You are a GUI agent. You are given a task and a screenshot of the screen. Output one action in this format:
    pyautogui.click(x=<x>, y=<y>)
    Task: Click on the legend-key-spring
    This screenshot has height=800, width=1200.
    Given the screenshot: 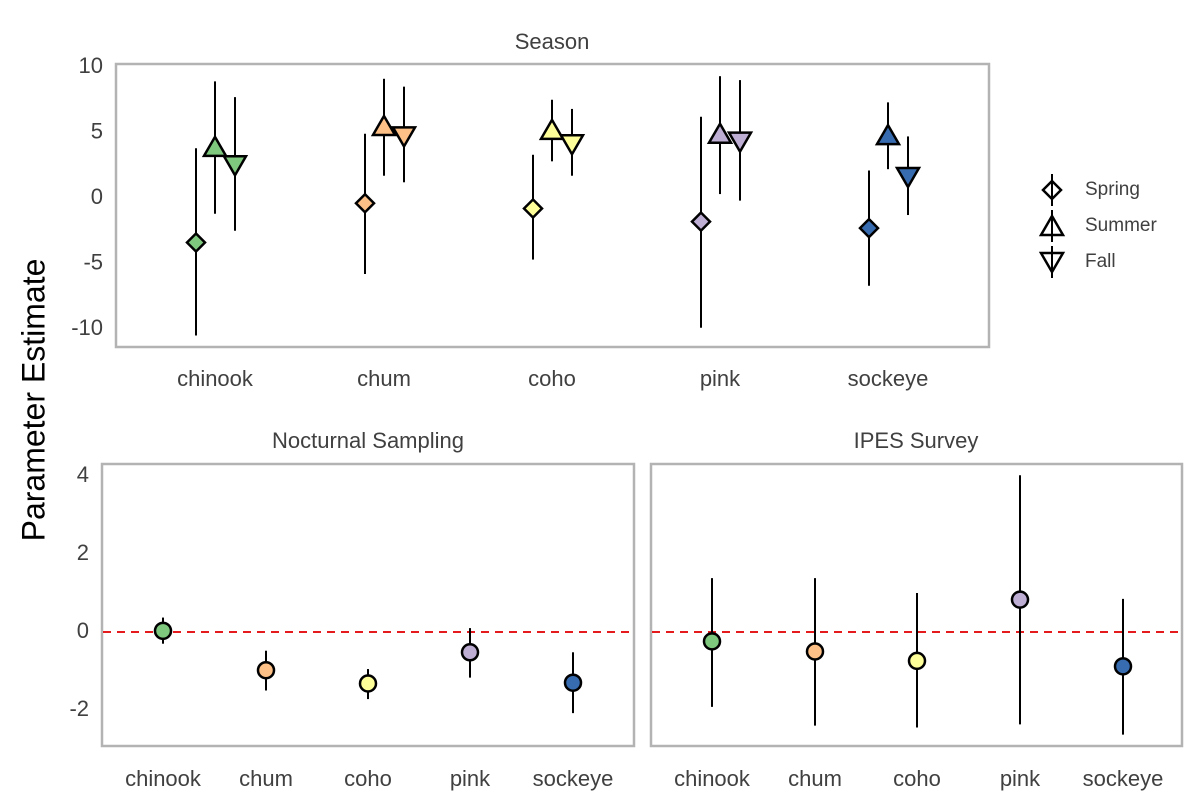 What is the action you would take?
    pyautogui.click(x=1052, y=190)
    